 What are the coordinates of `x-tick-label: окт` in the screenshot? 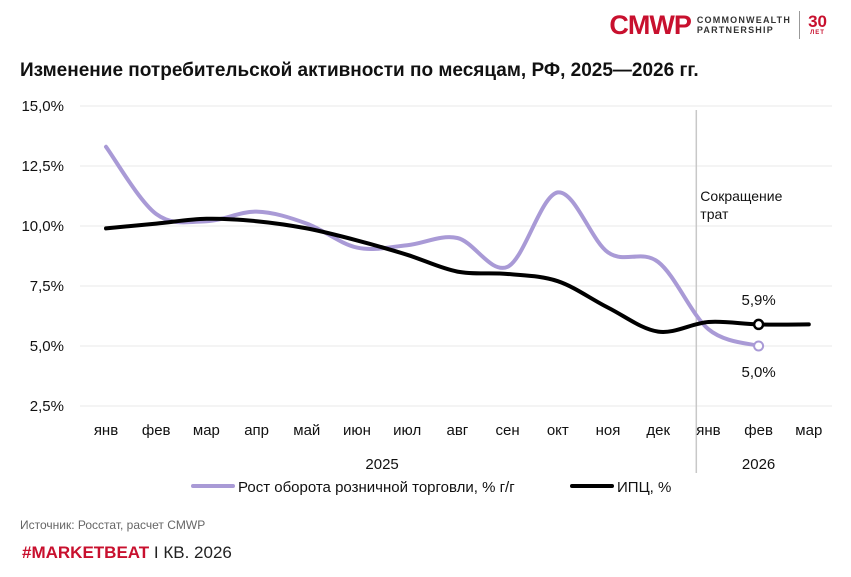 It's located at (558, 430).